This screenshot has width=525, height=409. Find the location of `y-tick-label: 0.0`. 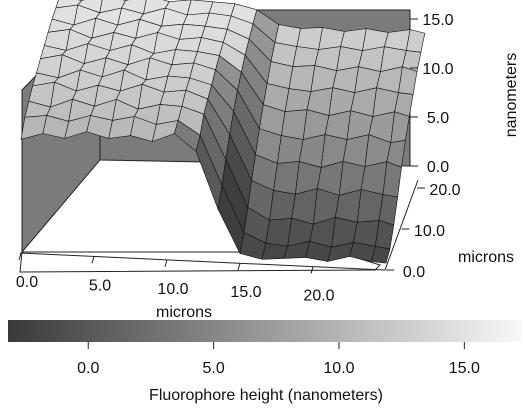

y-tick-label: 0.0 is located at coordinates (414, 272).